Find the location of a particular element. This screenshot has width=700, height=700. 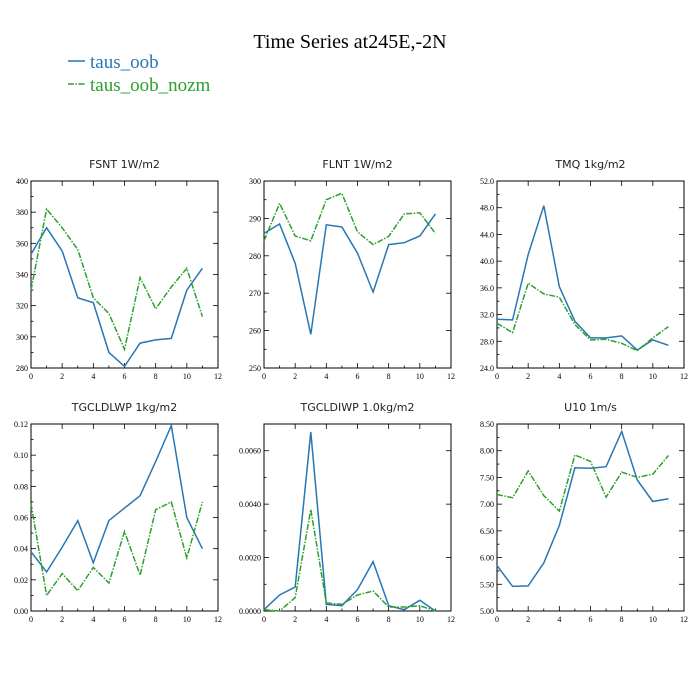

y-tick-label: 5.00 is located at coordinates (487, 611).